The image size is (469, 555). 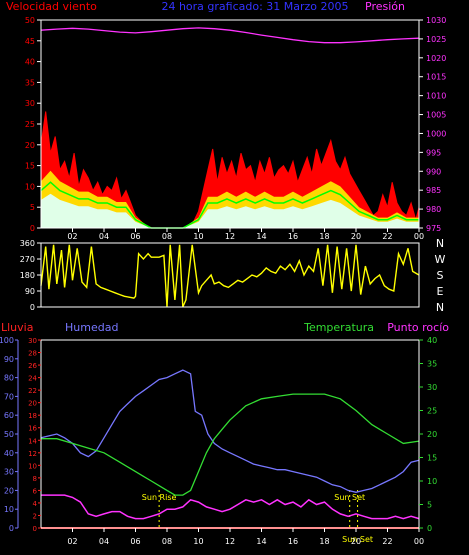 What do you see at coordinates (436, 77) in the screenshot?
I see `pressure-y-tick-label: 1015` at bounding box center [436, 77].